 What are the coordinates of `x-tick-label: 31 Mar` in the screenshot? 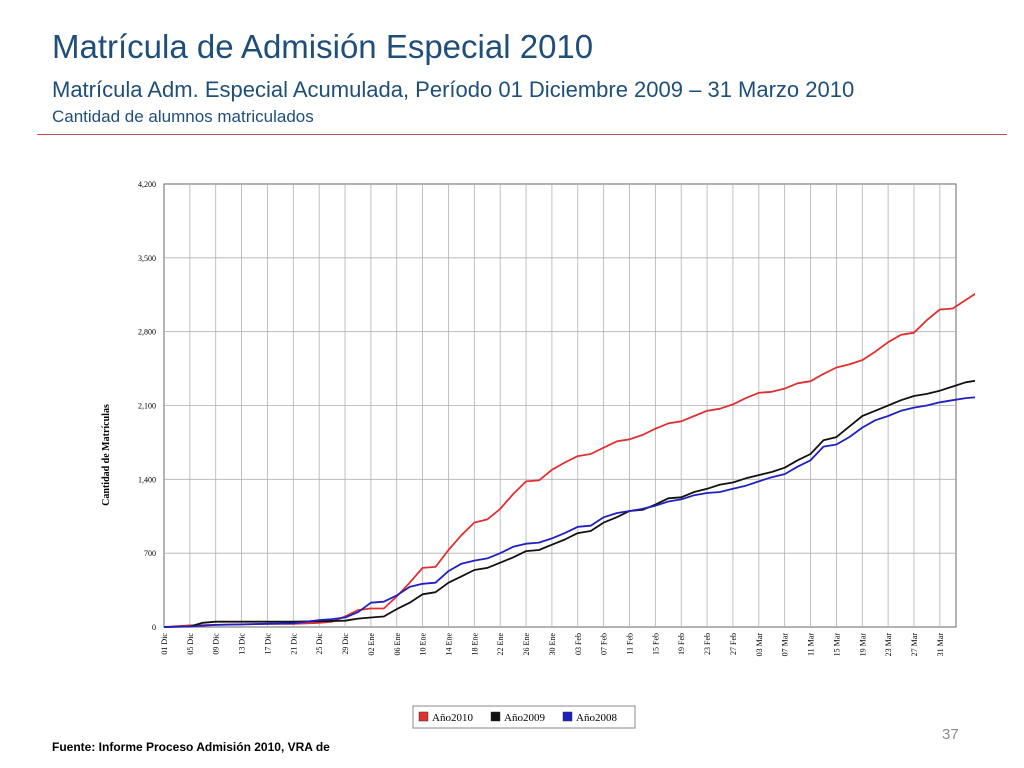 It's located at (940, 645).